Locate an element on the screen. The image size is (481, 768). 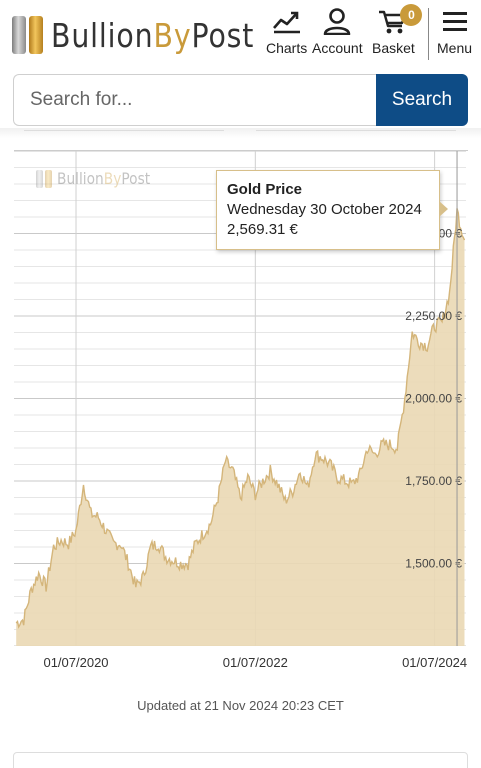
y-tick-label: 2,250.00 € is located at coordinates (433, 316).